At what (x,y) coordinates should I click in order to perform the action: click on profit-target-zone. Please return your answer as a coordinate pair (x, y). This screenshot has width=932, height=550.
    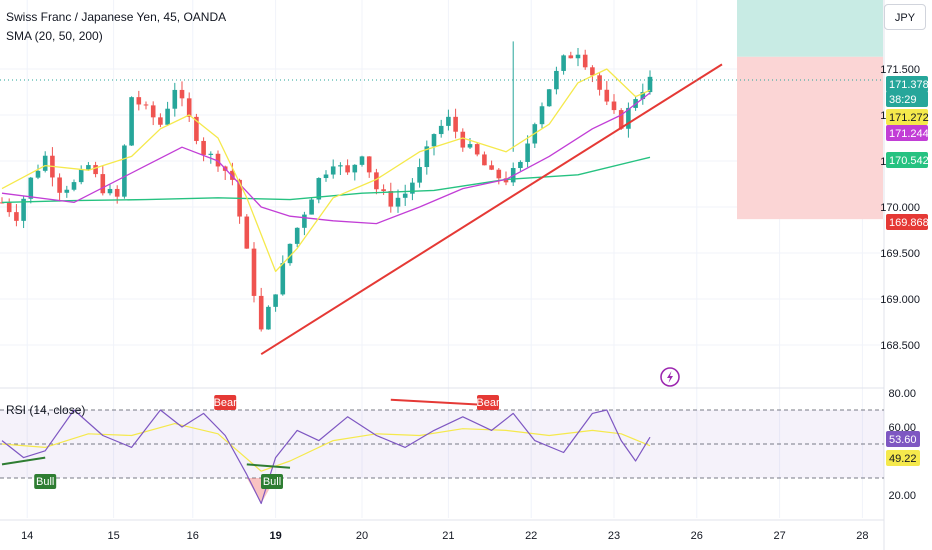
    Looking at the image, I should click on (810, 28).